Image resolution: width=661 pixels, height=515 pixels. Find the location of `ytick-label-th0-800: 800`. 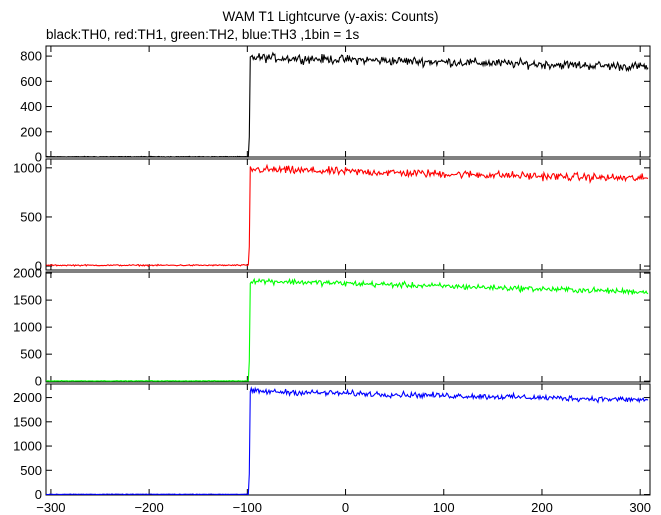

ytick-label-th0-800: 800 is located at coordinates (31, 56).